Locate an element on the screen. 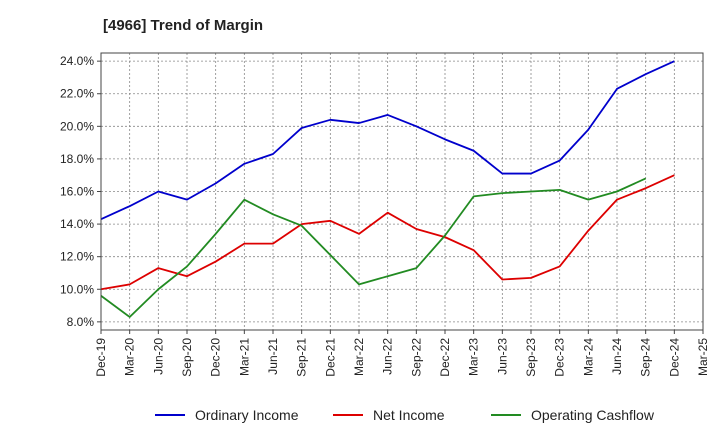 The image size is (720, 440). x-tick-label: Dec-23 is located at coordinates (560, 357).